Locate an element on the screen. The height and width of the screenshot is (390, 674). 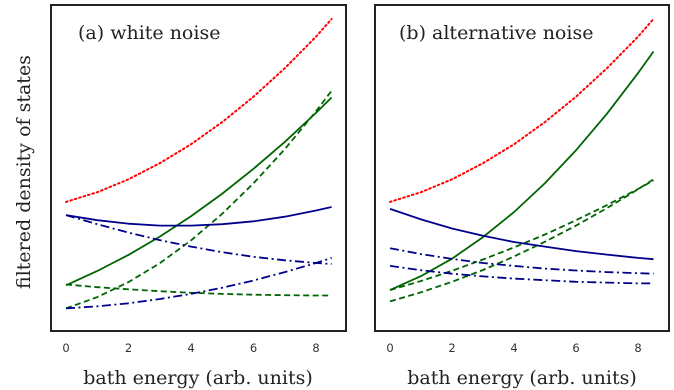
panel-a-x-tick-label: 4 is located at coordinates (190, 348).